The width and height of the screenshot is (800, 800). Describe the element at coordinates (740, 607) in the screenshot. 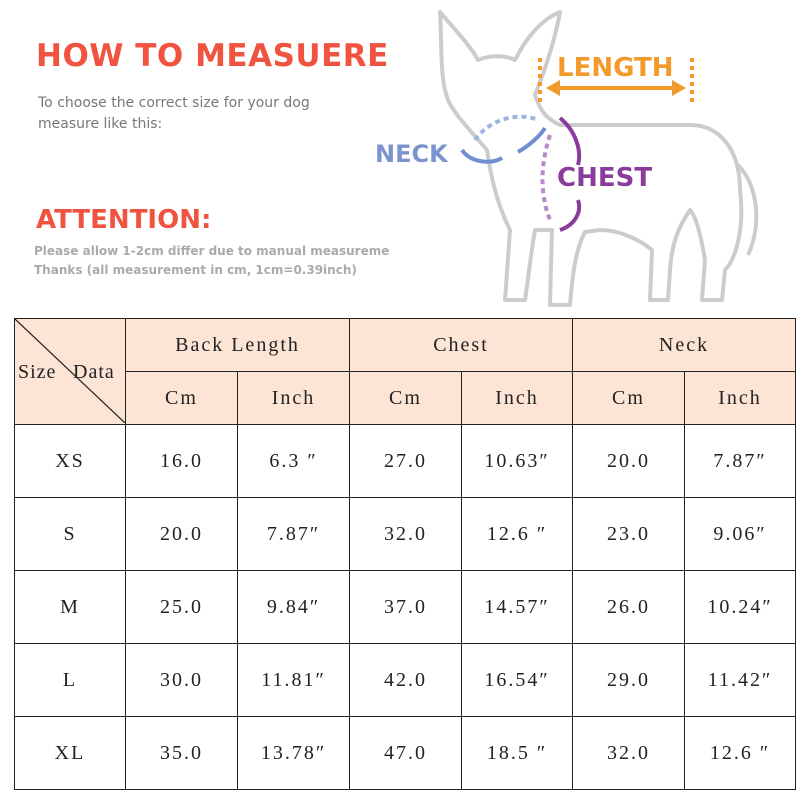

I see `value-cell: 10.24″` at that location.